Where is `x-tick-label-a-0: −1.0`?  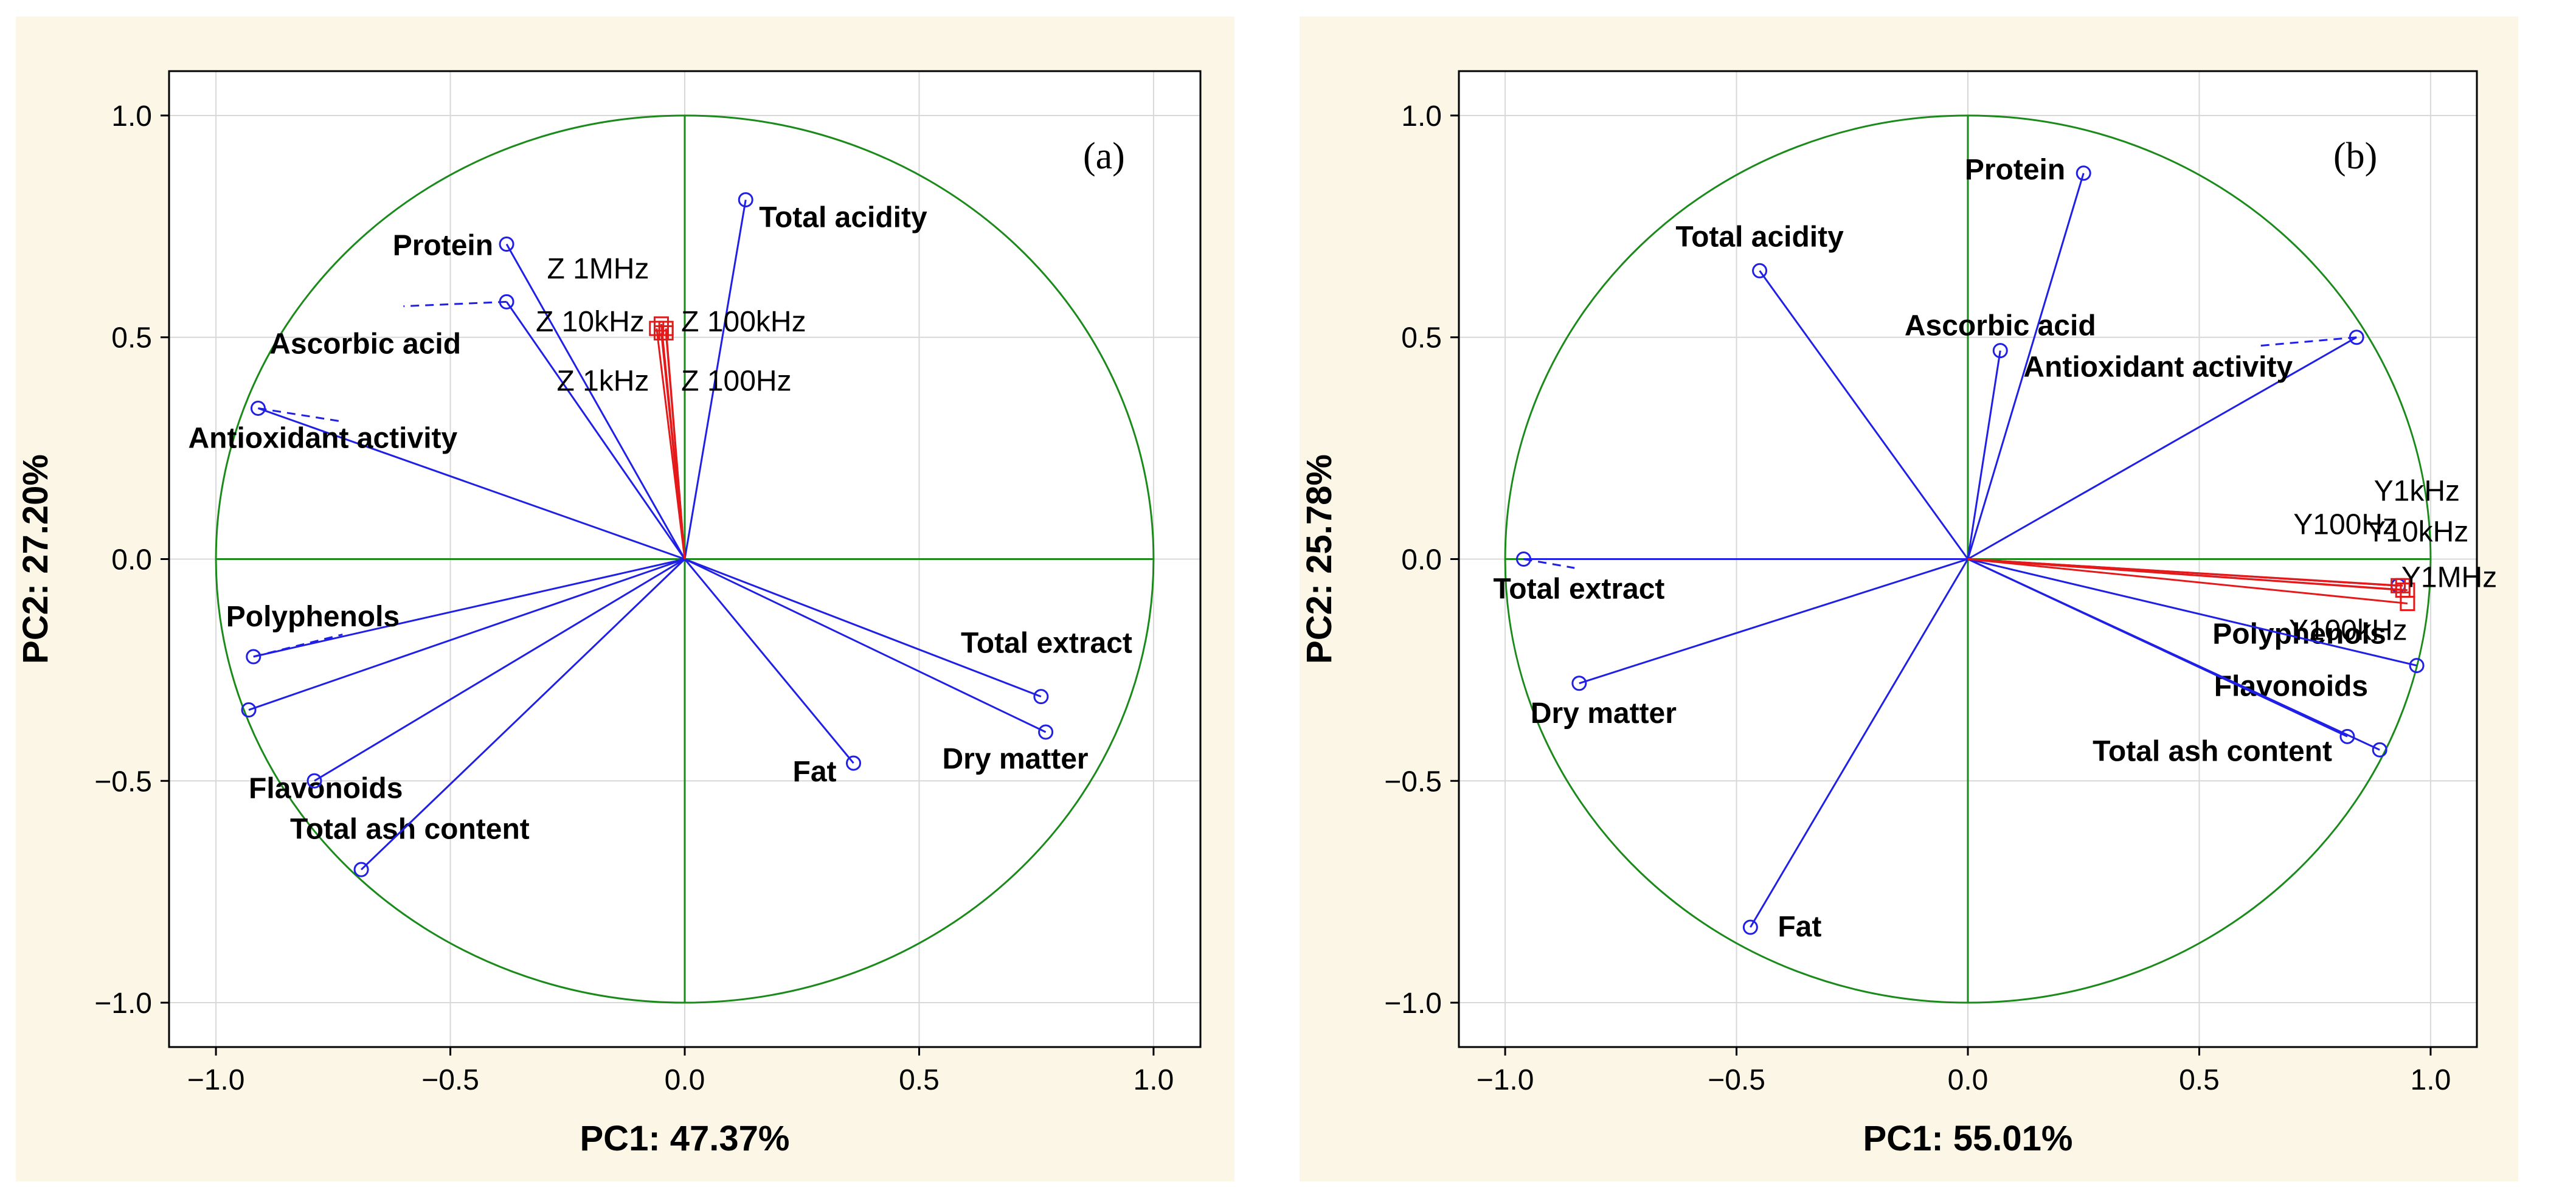
x-tick-label-a-0: −1.0 is located at coordinates (216, 1080).